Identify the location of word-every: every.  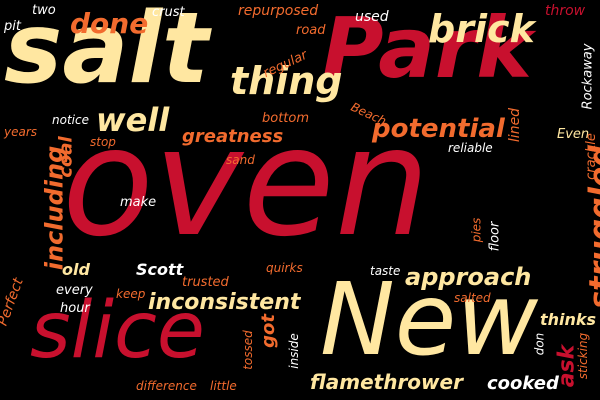
(74, 290).